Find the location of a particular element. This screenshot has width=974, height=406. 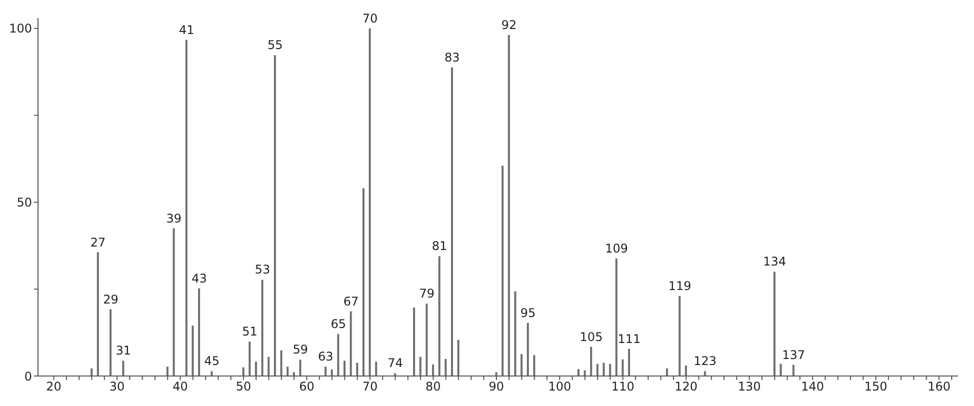

x-tick-label: 20 is located at coordinates (54, 387).